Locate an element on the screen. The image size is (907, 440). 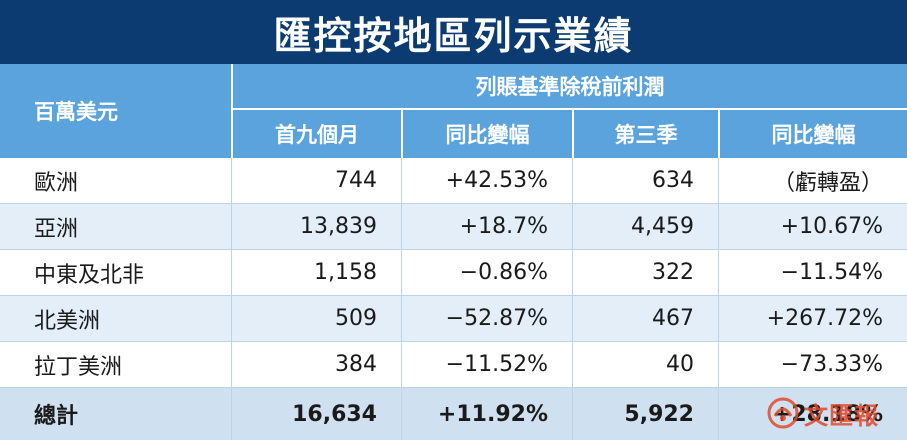
total-q3-cell: 5,922 is located at coordinates (645, 414).